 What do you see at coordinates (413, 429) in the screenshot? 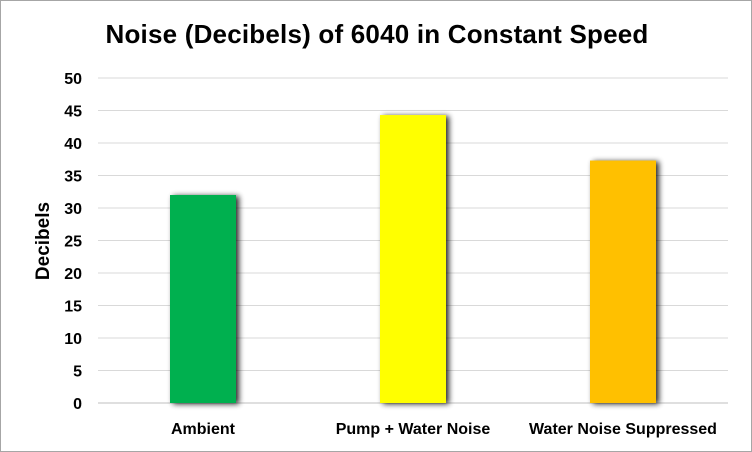
I see `category-label: Pump + Water Noise` at bounding box center [413, 429].